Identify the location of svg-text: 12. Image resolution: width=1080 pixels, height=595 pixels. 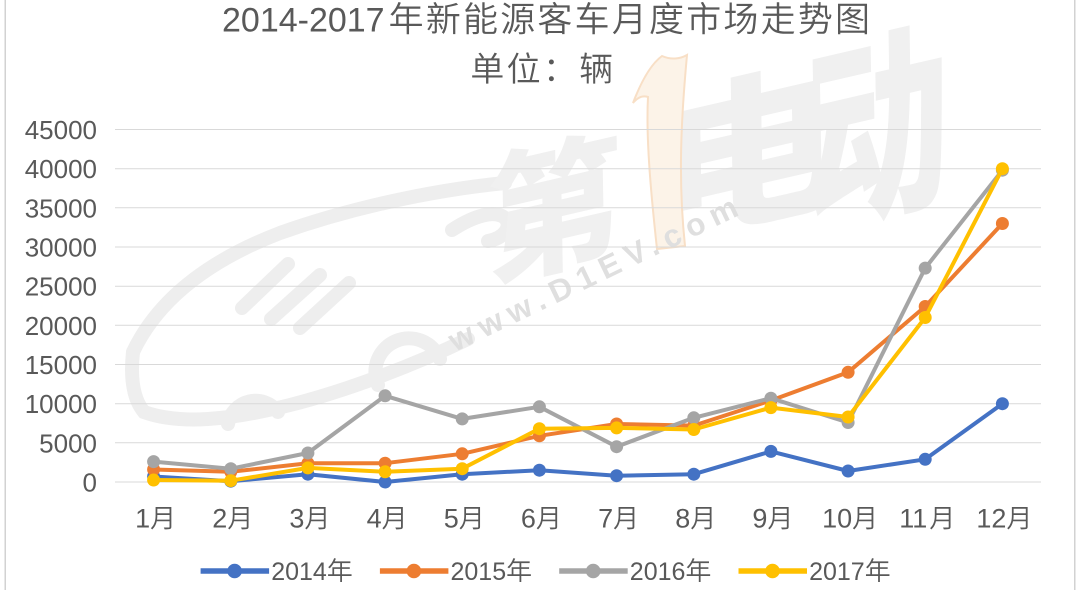
(991, 518).